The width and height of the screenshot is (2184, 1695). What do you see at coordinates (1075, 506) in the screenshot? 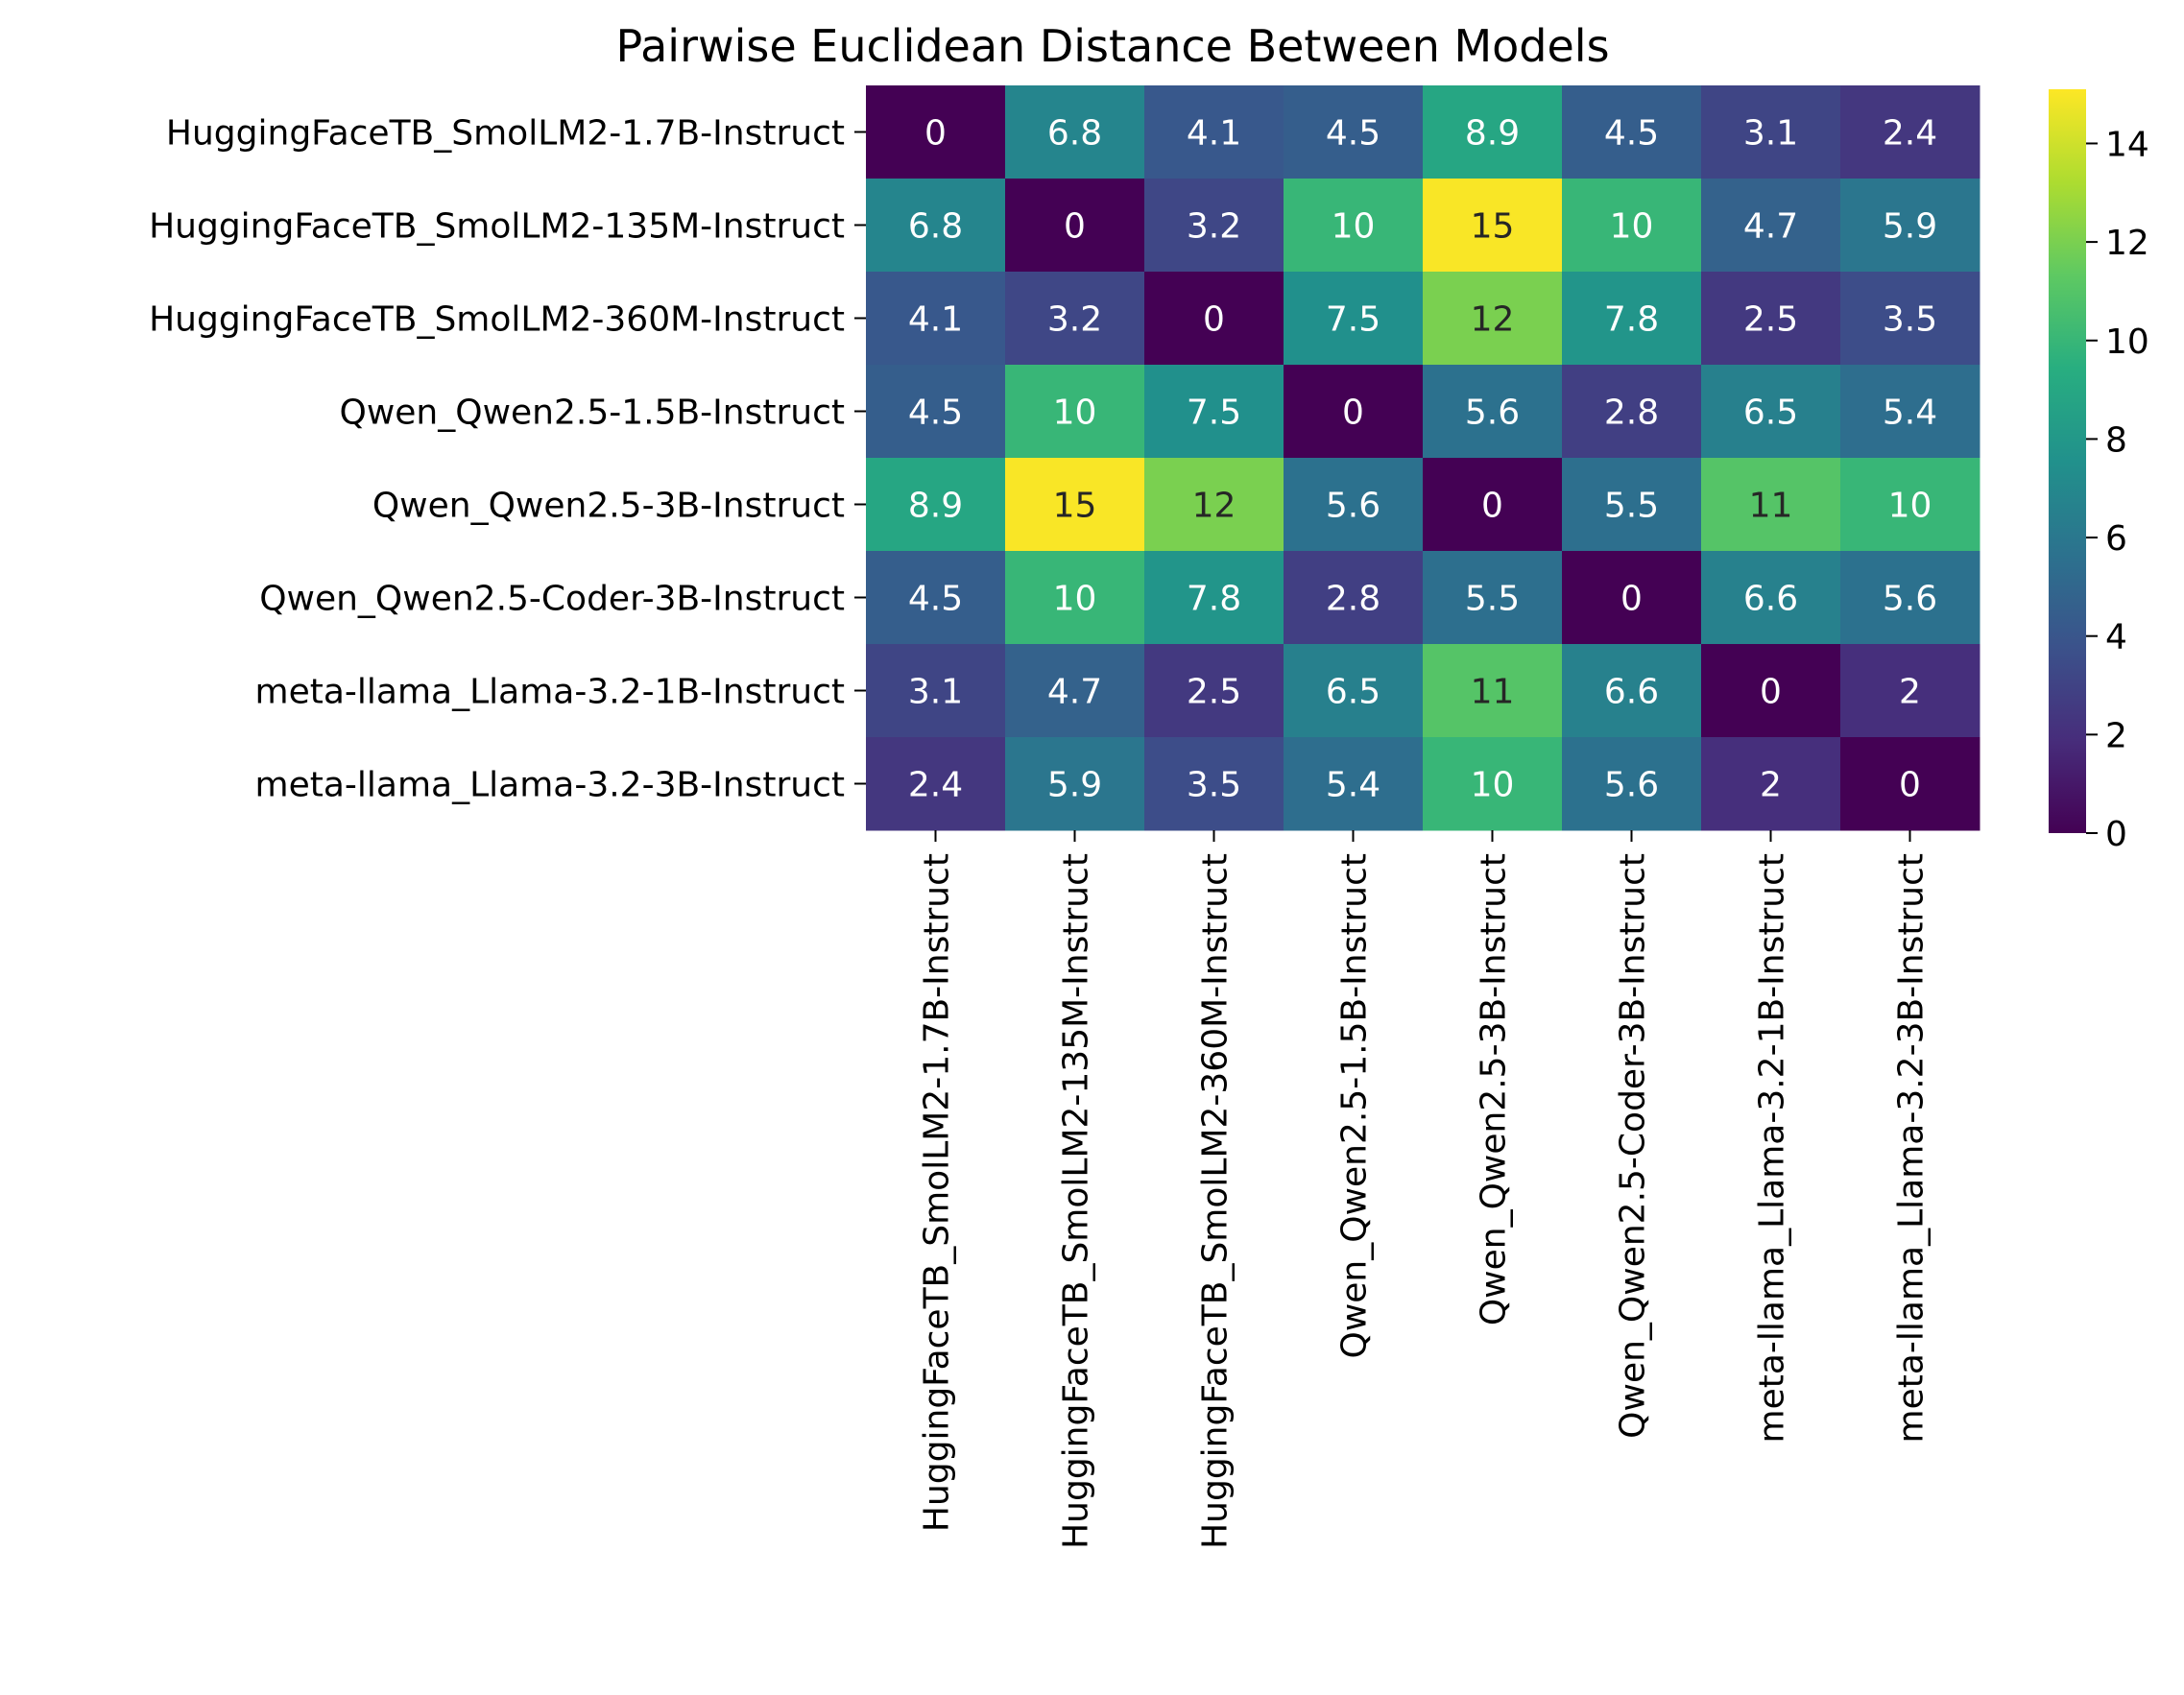
I see `cell-value-label: 15` at bounding box center [1075, 506].